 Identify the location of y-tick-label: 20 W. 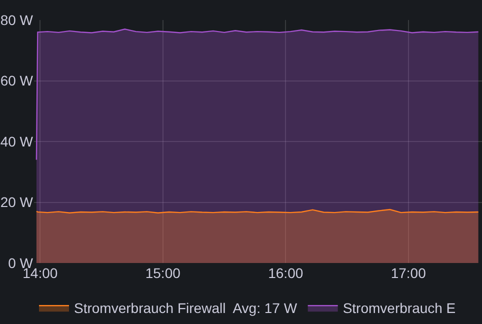
(17, 202).